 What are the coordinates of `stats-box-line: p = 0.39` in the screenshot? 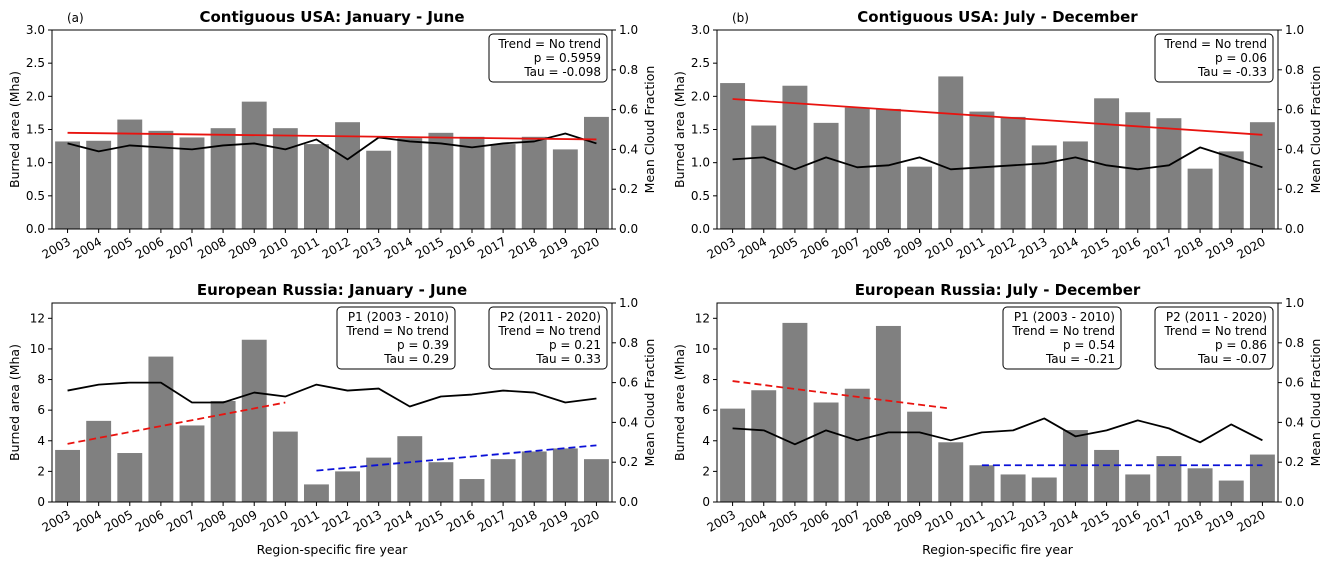 It's located at (423, 345).